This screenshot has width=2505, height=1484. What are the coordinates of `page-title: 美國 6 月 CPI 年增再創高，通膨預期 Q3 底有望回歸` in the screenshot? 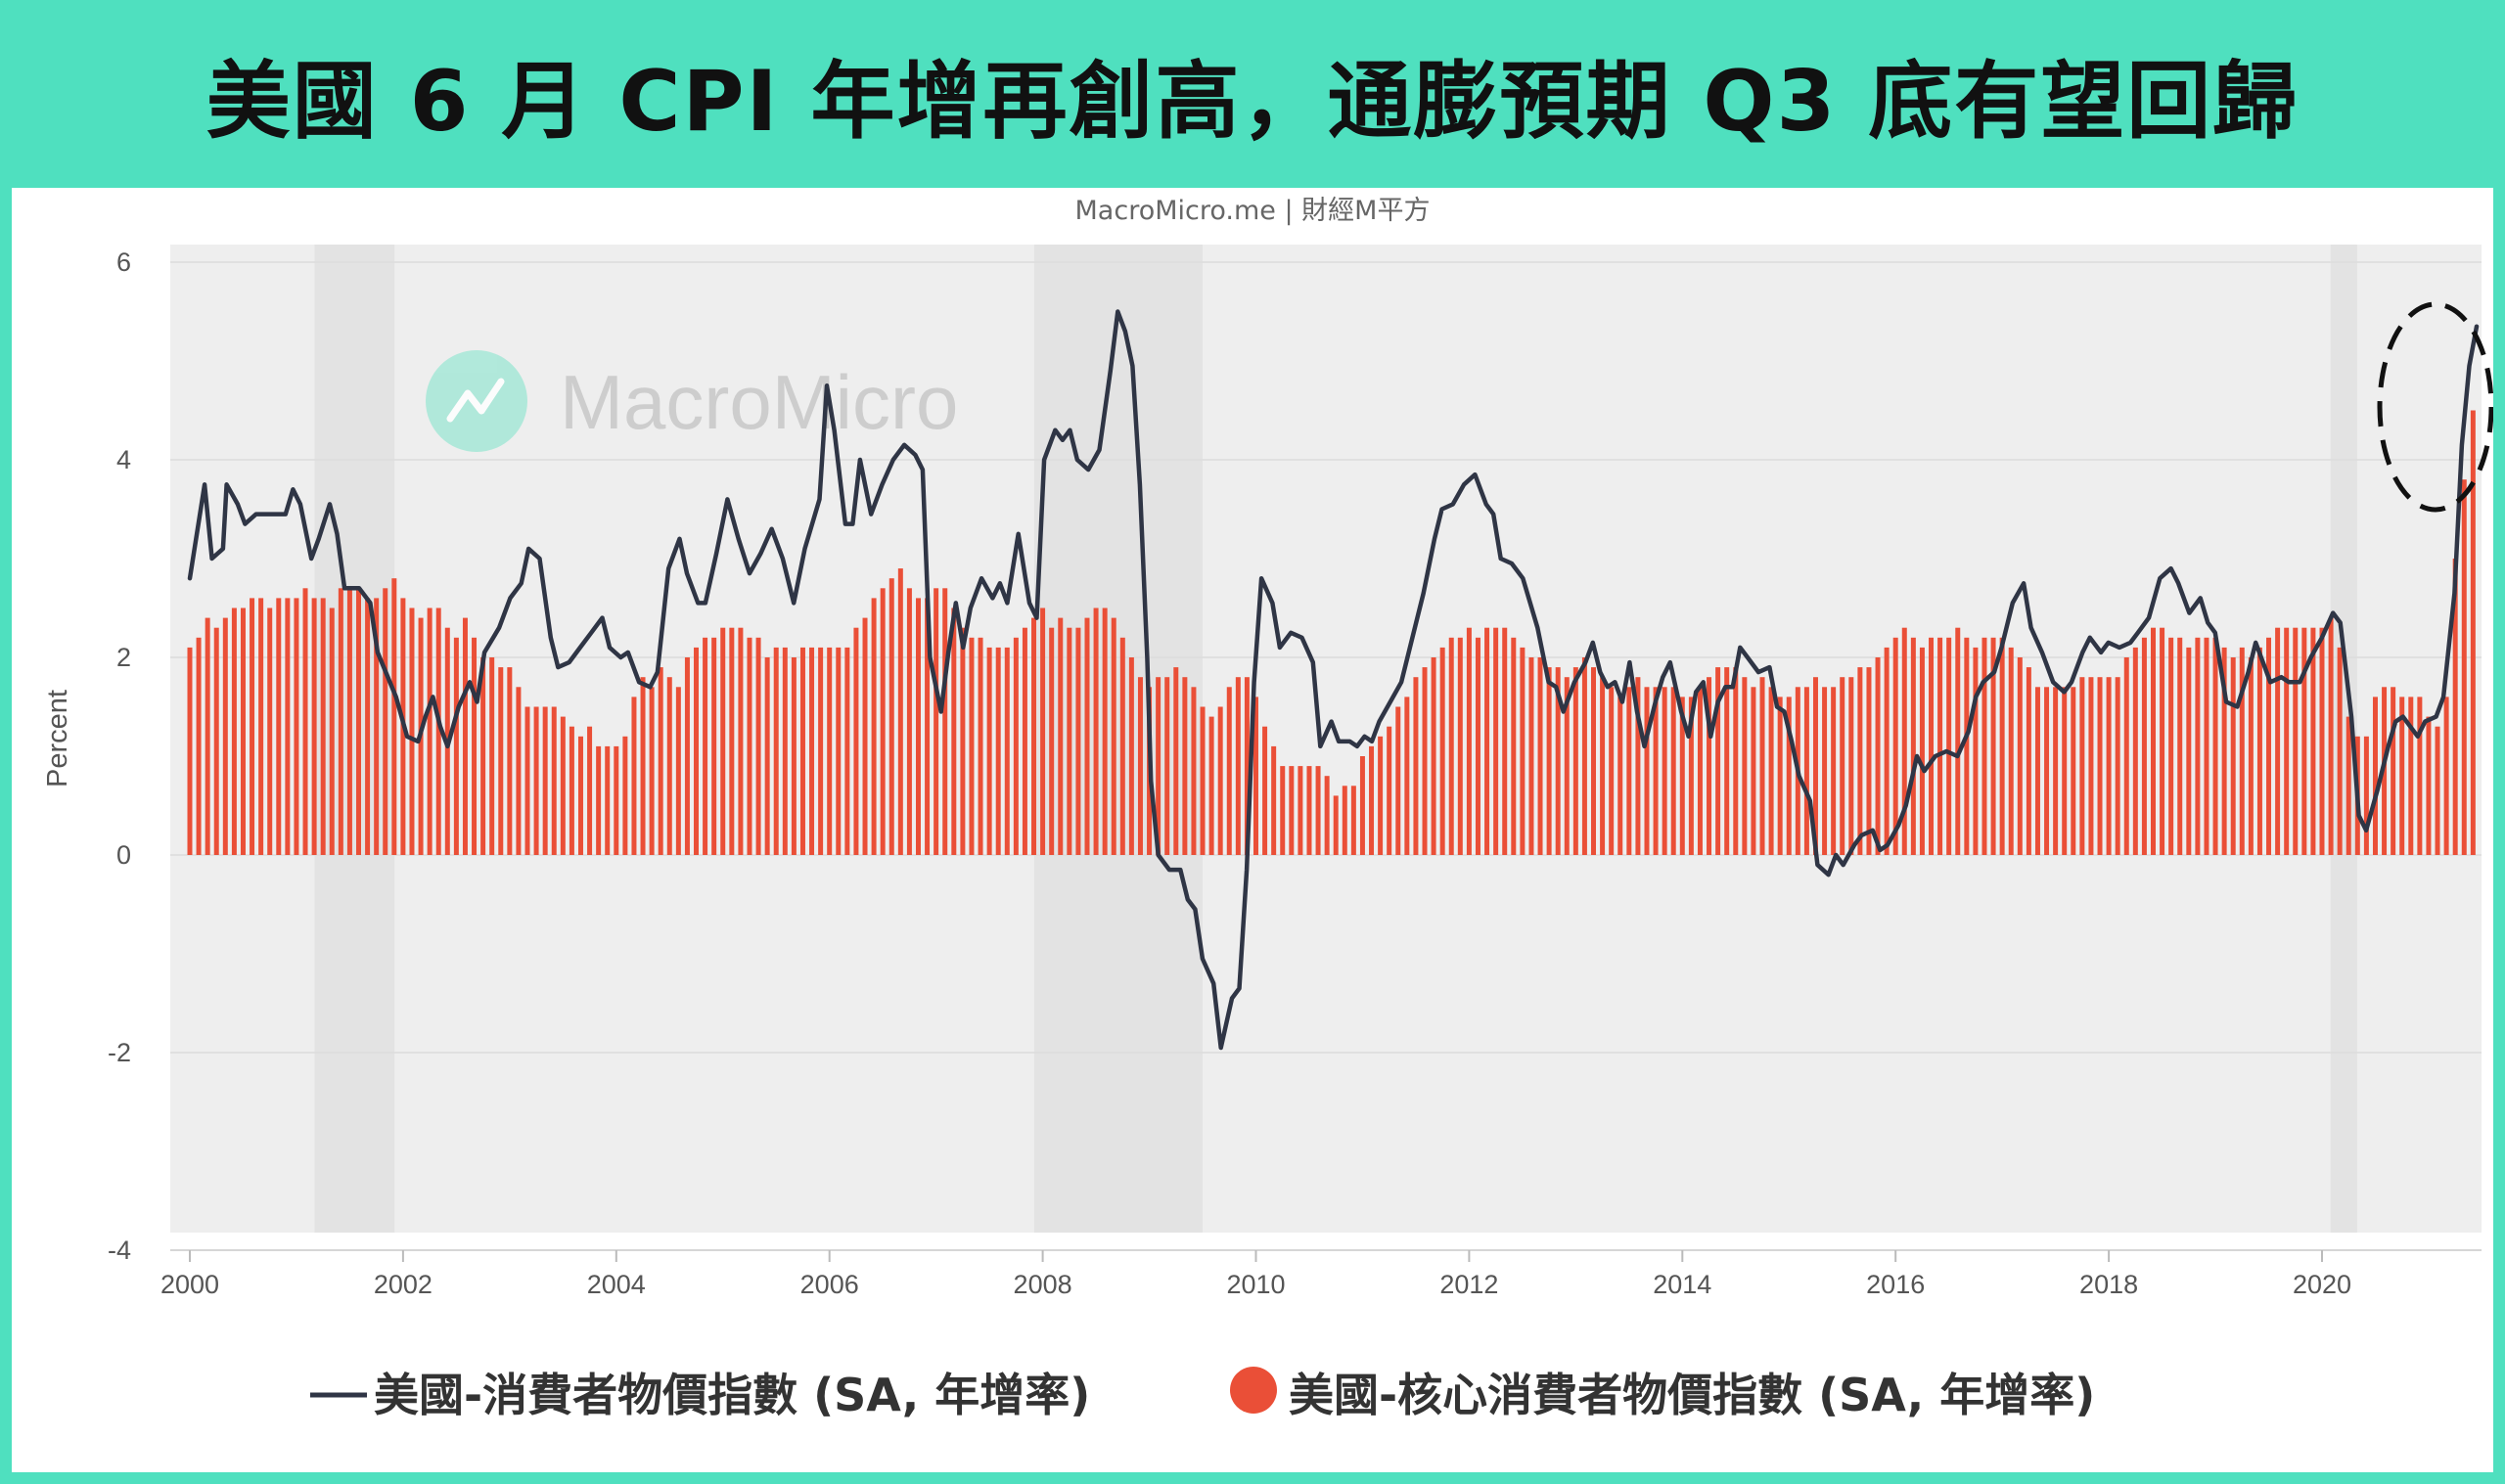 It's located at (1252, 101).